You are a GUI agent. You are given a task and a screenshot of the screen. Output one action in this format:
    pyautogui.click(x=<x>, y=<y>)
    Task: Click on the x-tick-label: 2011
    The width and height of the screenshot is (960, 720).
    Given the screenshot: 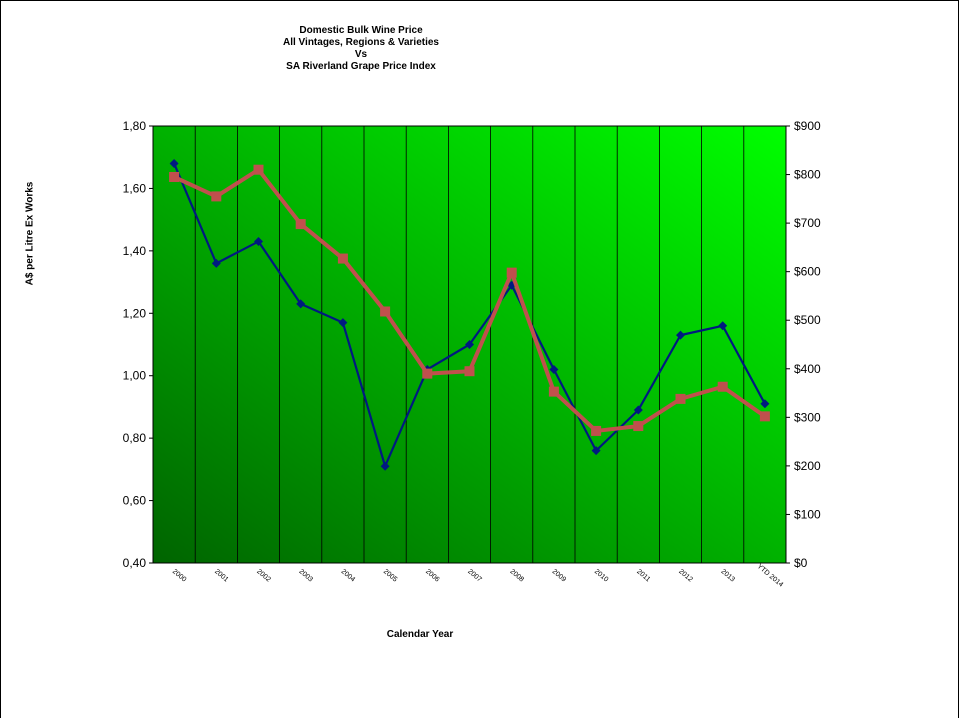 What is the action you would take?
    pyautogui.click(x=643, y=575)
    